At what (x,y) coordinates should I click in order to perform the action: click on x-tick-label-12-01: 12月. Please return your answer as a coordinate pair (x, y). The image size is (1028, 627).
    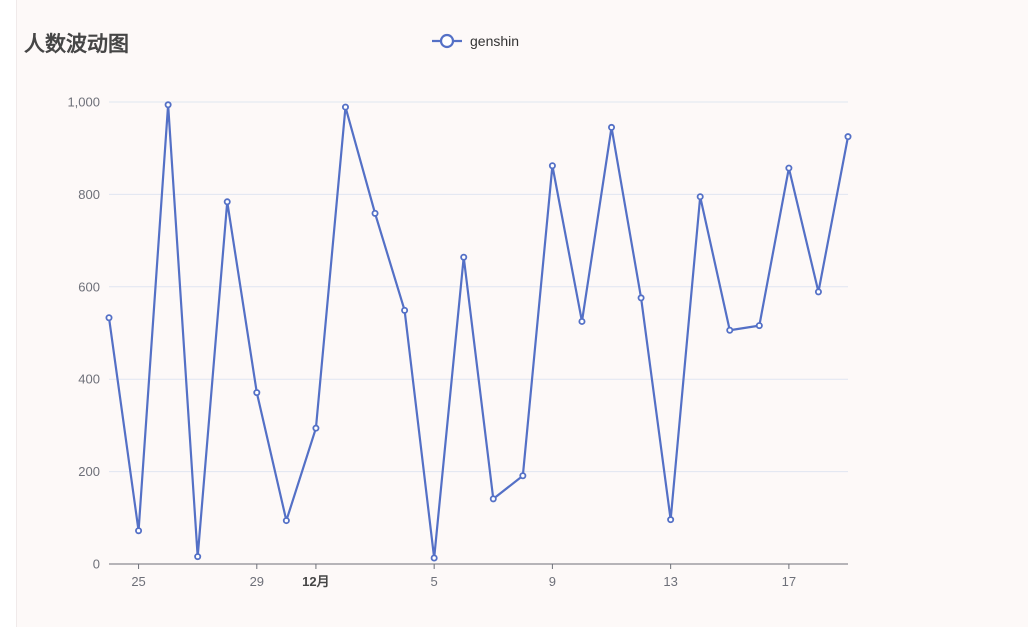
    Looking at the image, I should click on (315, 581).